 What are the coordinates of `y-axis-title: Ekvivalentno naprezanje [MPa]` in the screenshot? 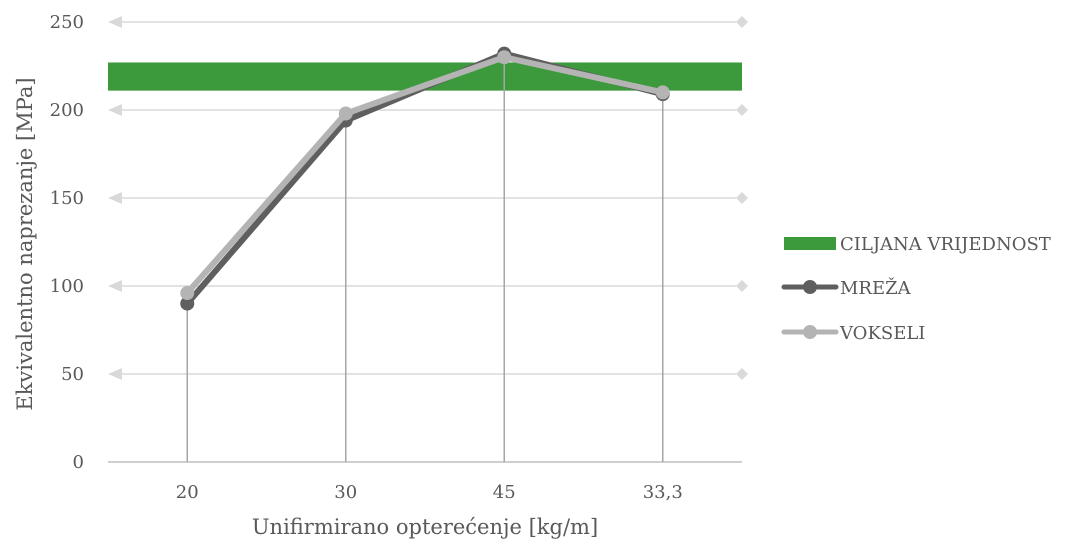 It's located at (25, 243).